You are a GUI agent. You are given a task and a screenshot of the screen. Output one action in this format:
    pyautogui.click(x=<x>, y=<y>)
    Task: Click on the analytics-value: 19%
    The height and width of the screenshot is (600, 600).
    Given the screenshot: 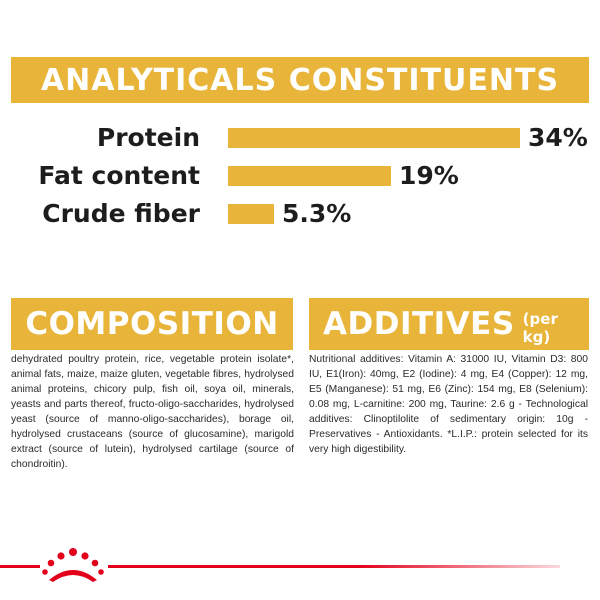 What is the action you would take?
    pyautogui.click(x=429, y=176)
    